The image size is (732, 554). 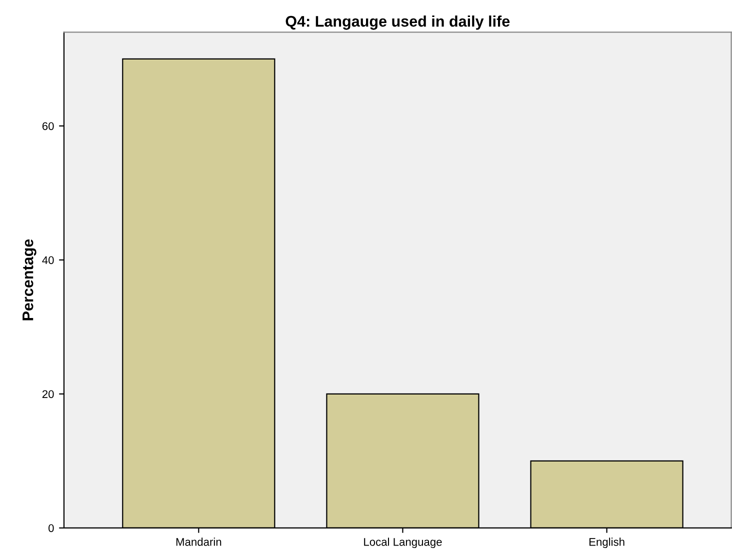 I want to click on chart-title: Q4: Langauge used in daily life, so click(x=398, y=23).